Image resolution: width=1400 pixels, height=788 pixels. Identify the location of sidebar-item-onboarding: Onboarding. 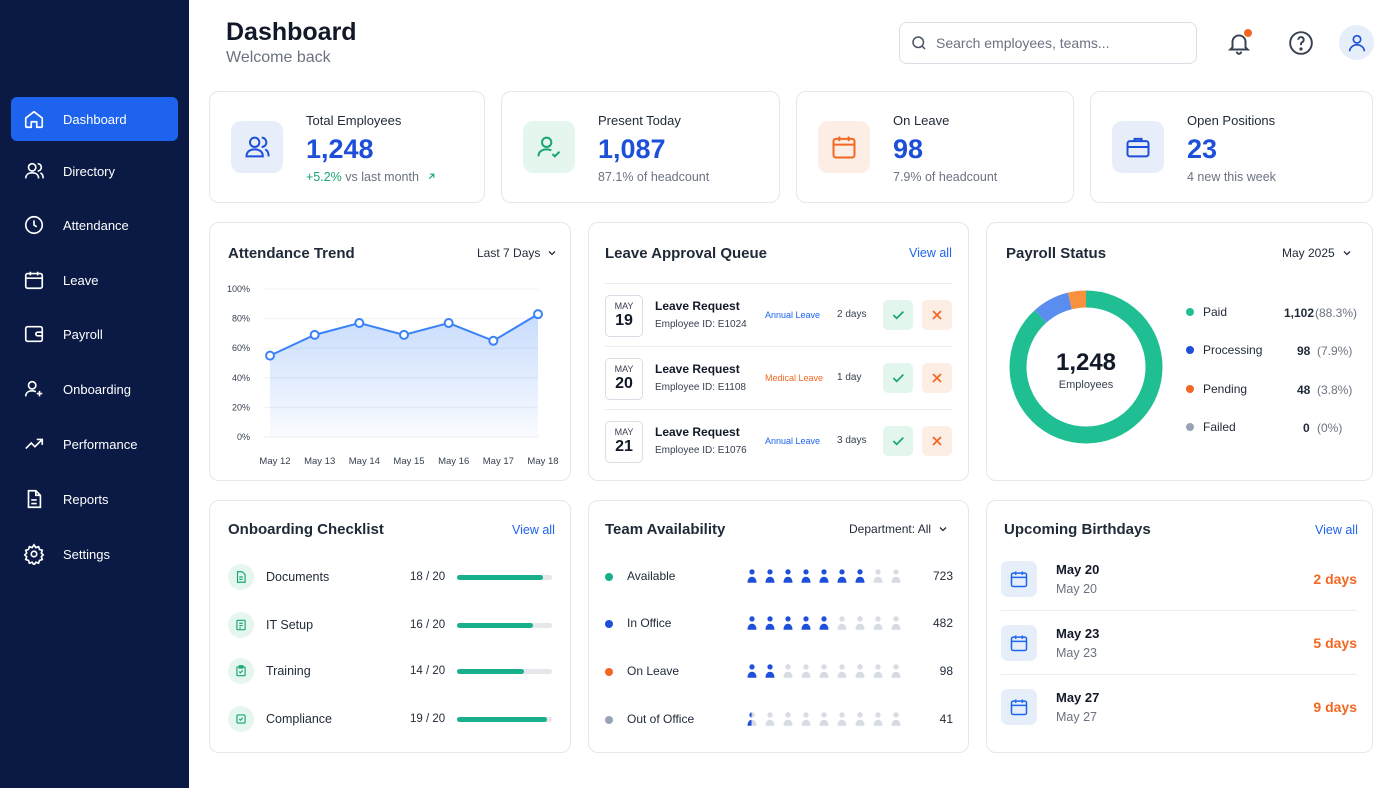
(94, 389).